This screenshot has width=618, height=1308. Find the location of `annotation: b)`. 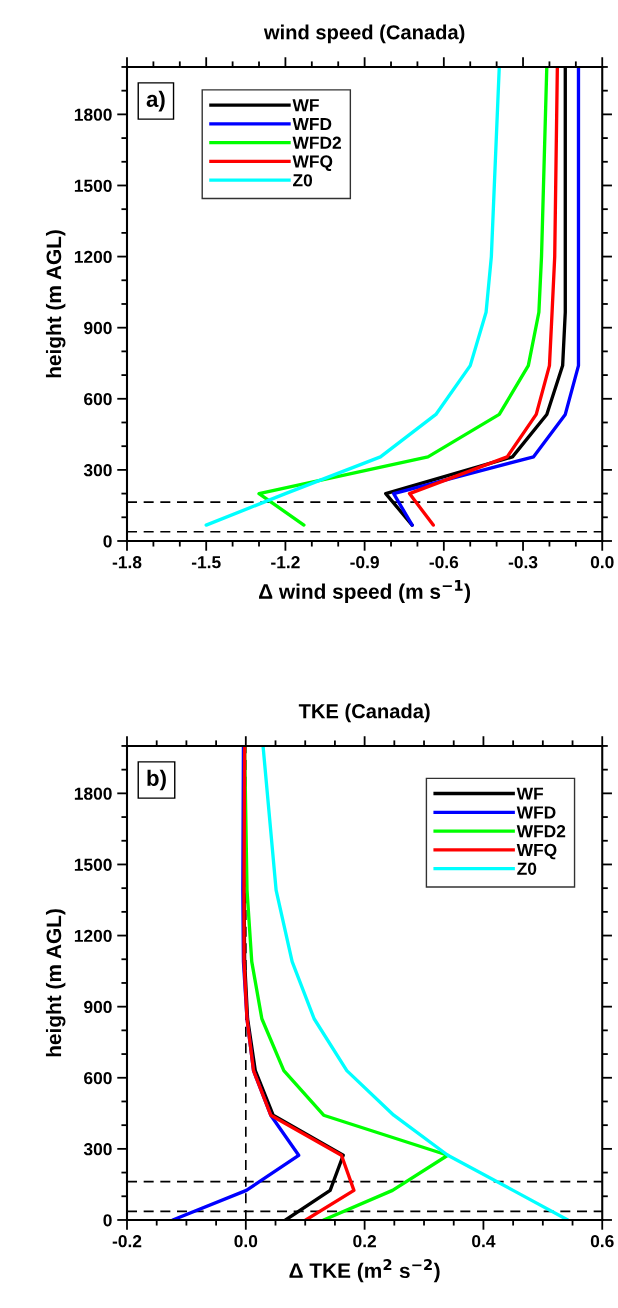

annotation: b) is located at coordinates (156, 780).